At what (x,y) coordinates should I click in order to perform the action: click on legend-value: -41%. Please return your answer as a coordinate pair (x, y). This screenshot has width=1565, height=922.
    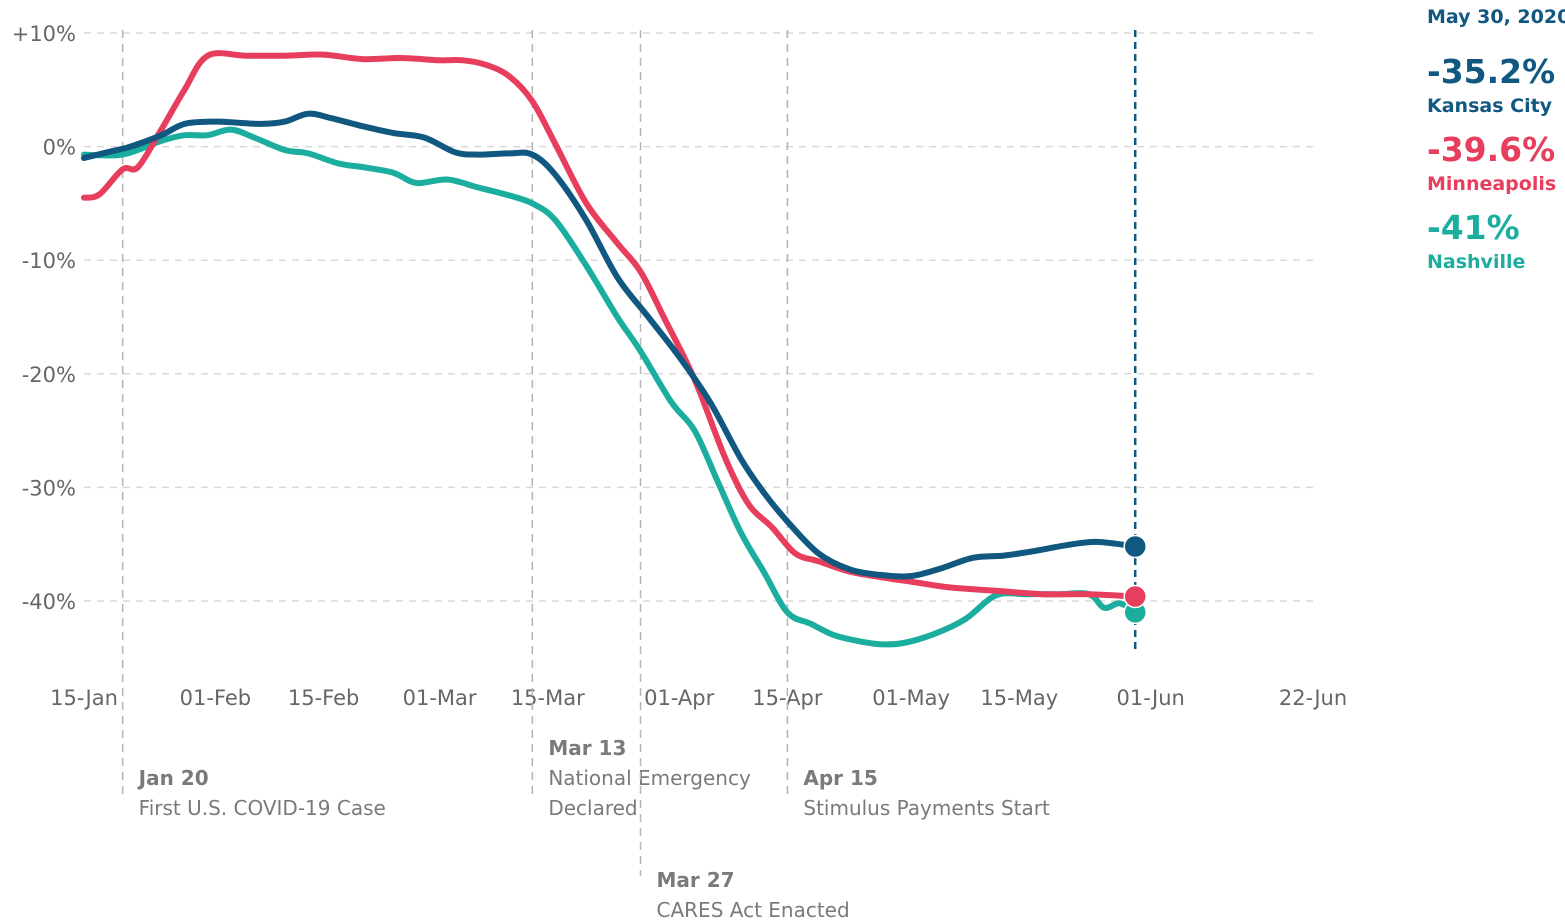
    Looking at the image, I should click on (1473, 227).